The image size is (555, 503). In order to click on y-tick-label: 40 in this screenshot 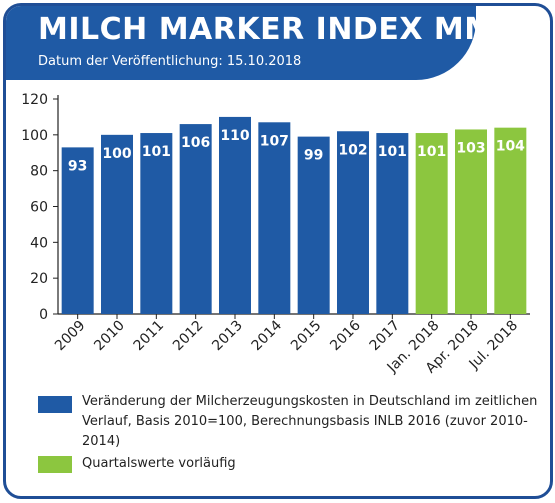, I will do `click(39, 243)`.